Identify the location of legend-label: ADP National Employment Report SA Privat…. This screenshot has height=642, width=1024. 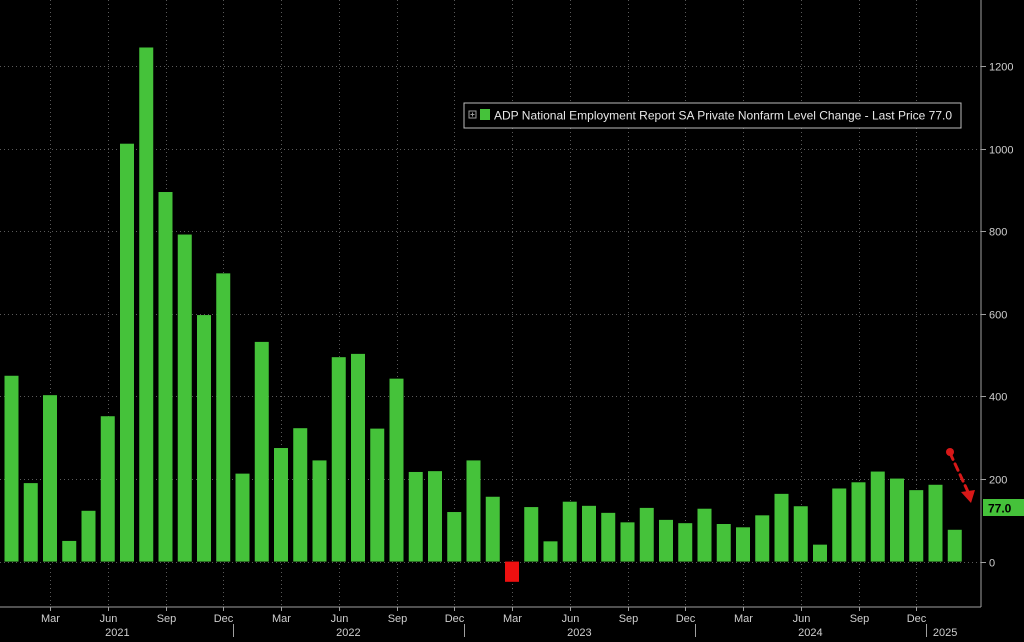
(723, 116).